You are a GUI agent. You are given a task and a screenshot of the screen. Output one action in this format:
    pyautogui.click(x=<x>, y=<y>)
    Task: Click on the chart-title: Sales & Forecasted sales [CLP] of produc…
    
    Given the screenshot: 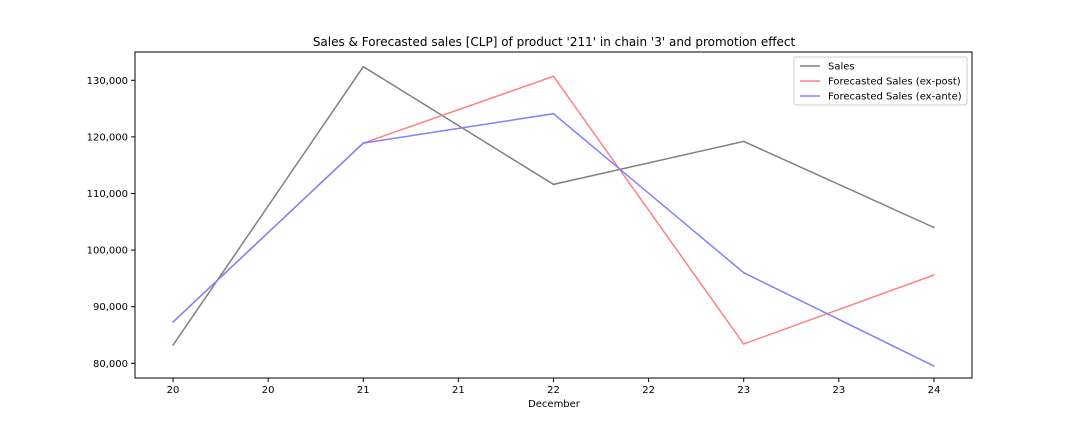 What is the action you would take?
    pyautogui.click(x=554, y=42)
    